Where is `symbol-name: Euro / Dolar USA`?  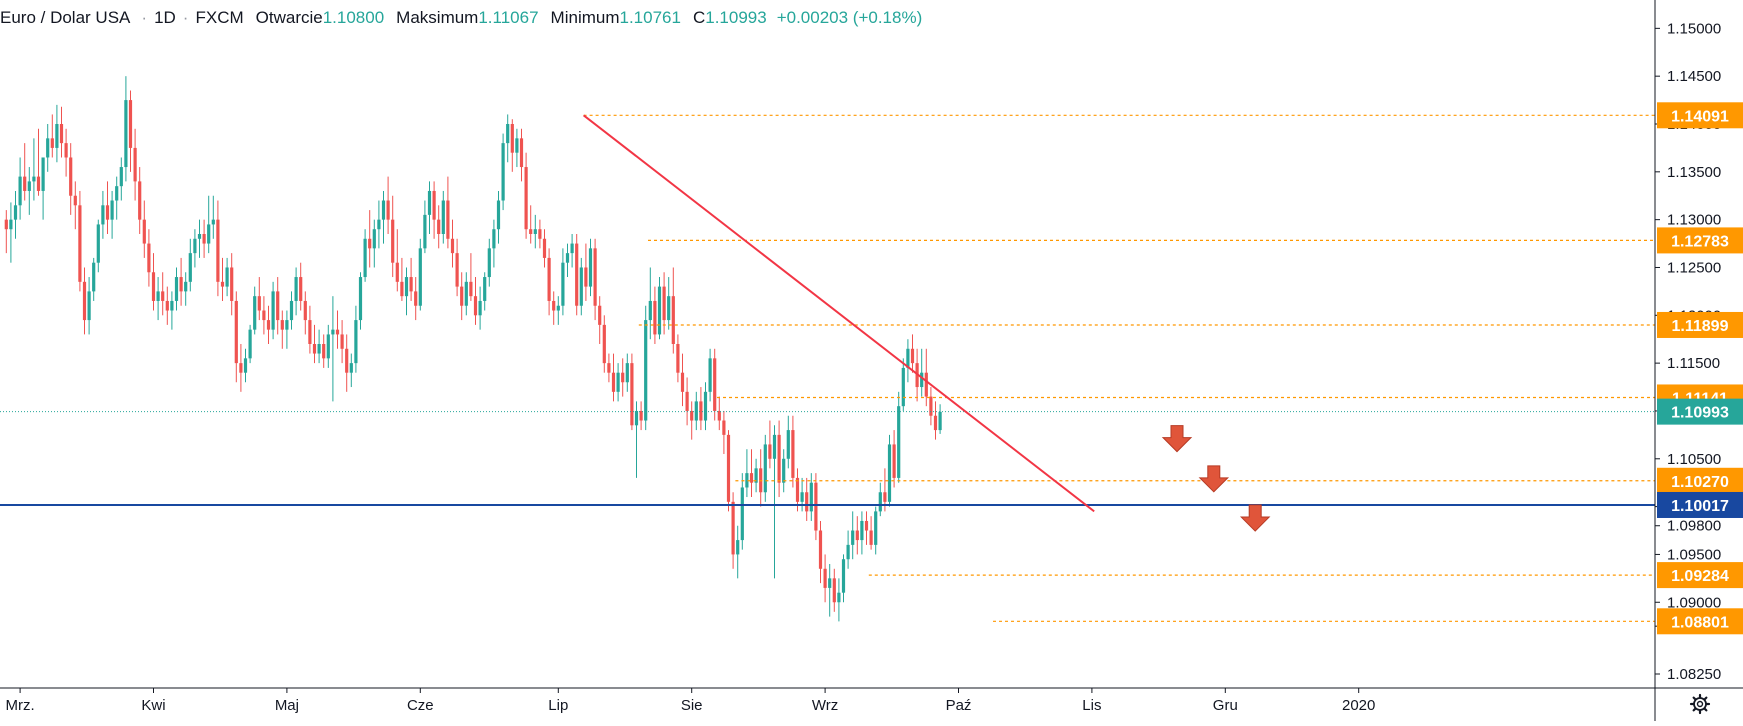 symbol-name: Euro / Dolar USA is located at coordinates (65, 17).